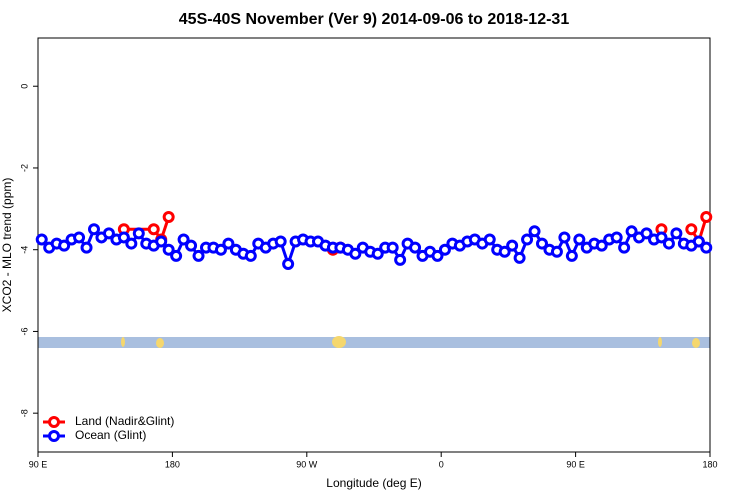  Describe the element at coordinates (110, 435) in the screenshot. I see `legend-label: Ocean (Glint)` at that location.